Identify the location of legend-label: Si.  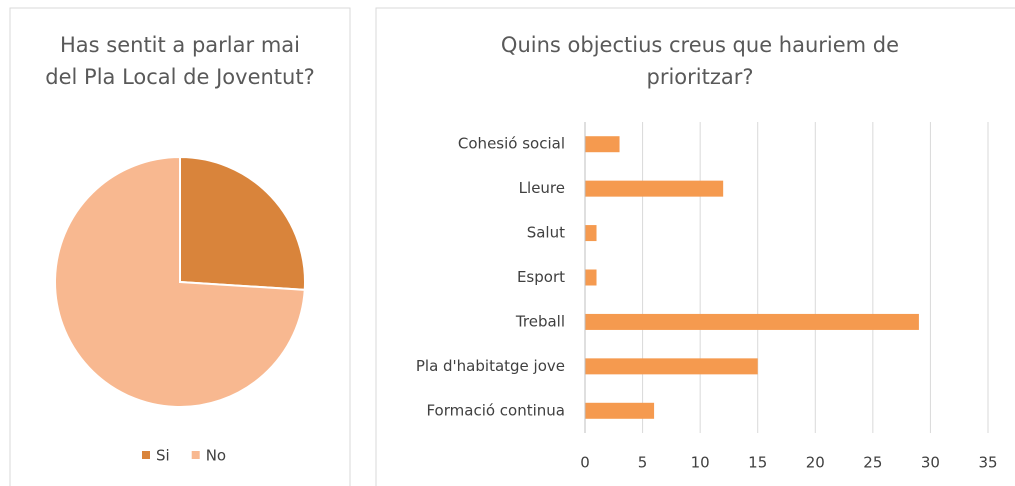
(163, 456).